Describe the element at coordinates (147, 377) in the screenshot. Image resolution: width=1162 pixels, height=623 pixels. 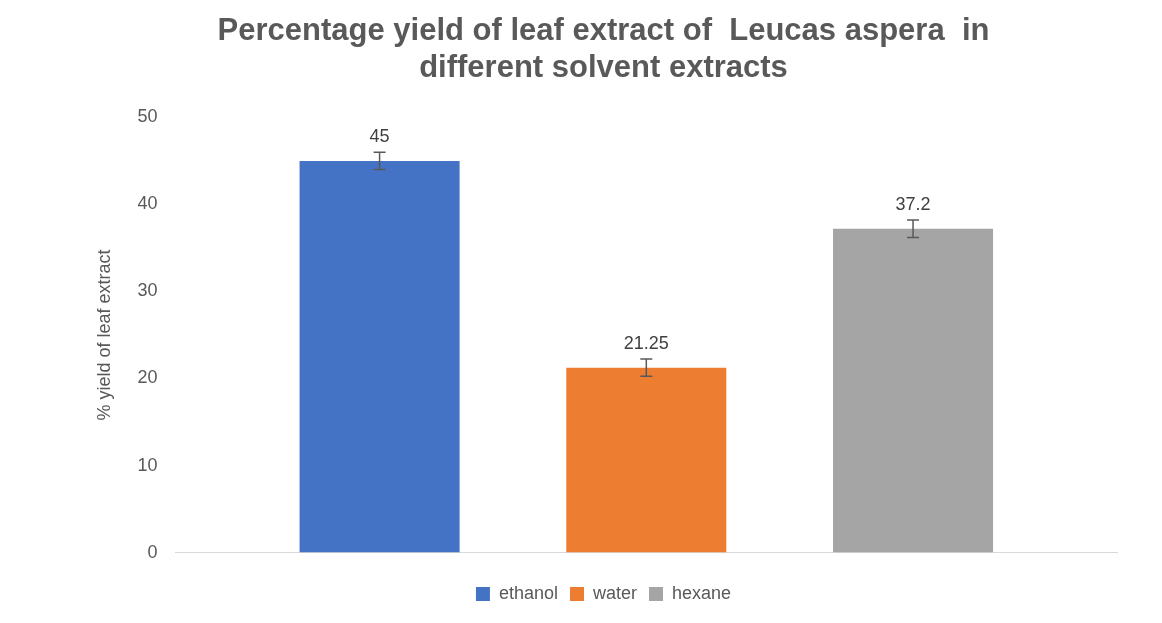
I see `y-tick-label: 20` at that location.